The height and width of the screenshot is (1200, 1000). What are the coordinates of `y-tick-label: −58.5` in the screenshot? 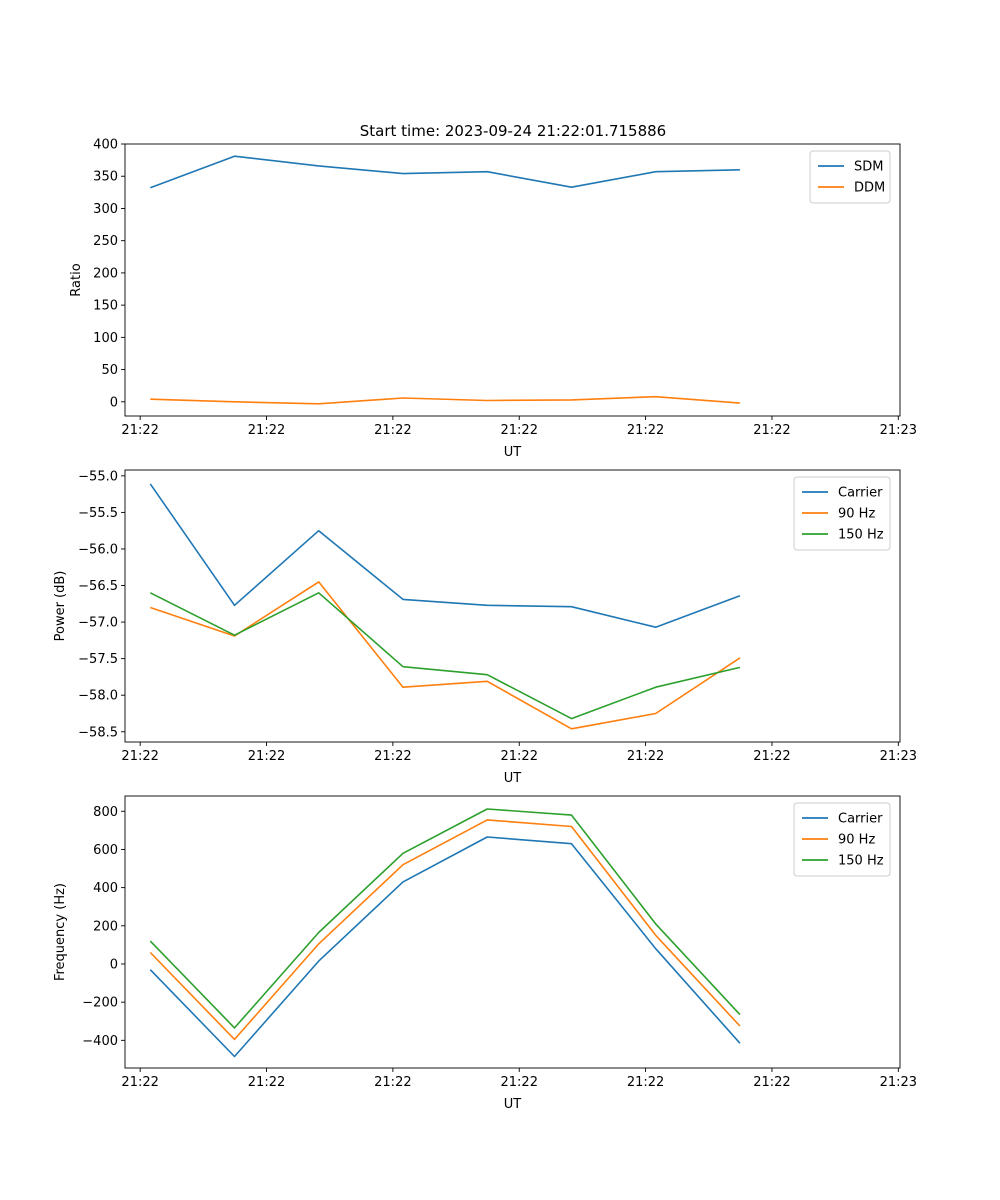 It's located at (98, 732).